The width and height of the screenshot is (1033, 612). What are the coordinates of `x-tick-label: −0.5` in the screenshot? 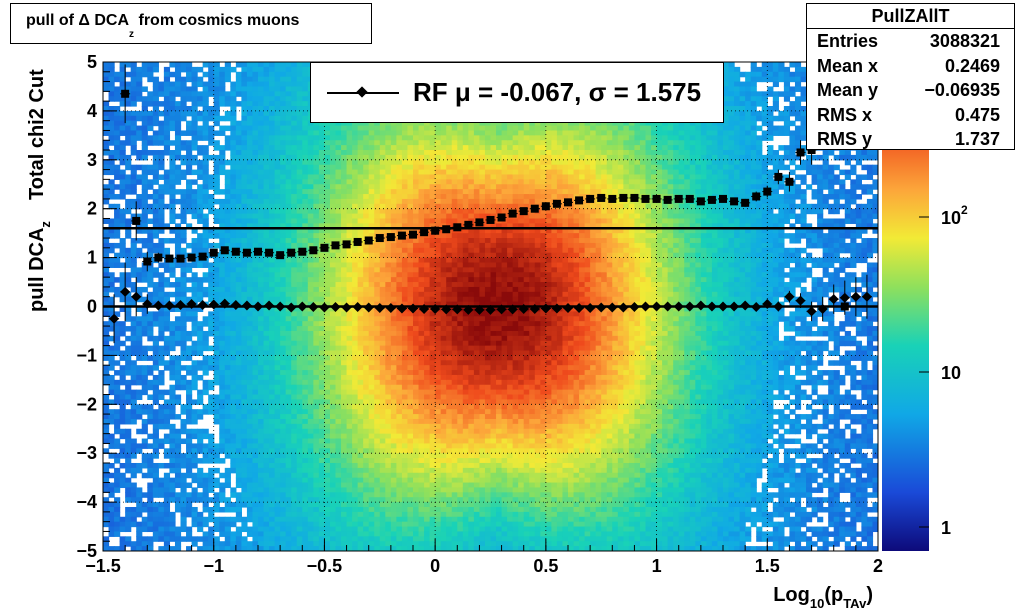 It's located at (325, 566).